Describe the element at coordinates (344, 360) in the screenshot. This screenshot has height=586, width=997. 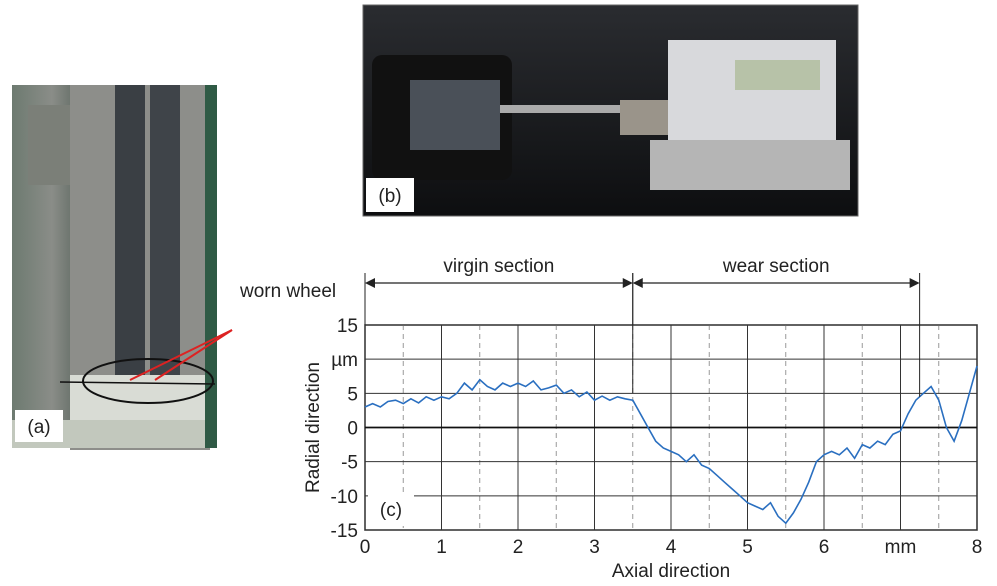
I see `y-tick-label: µm` at that location.